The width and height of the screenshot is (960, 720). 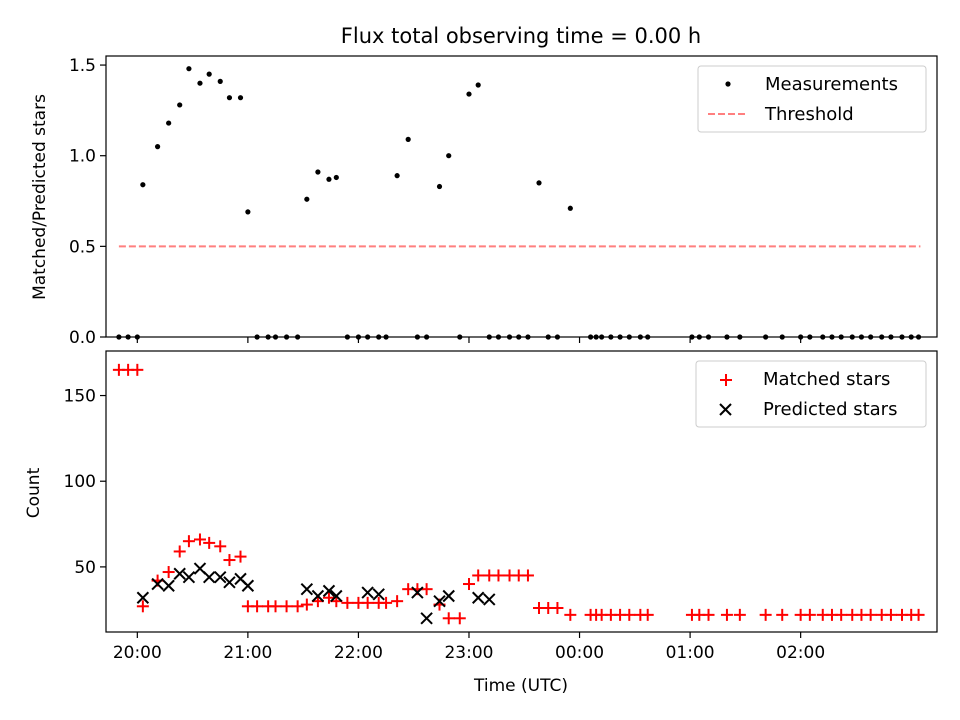 I want to click on legend-predicted-label: Predicted stars, so click(x=830, y=409).